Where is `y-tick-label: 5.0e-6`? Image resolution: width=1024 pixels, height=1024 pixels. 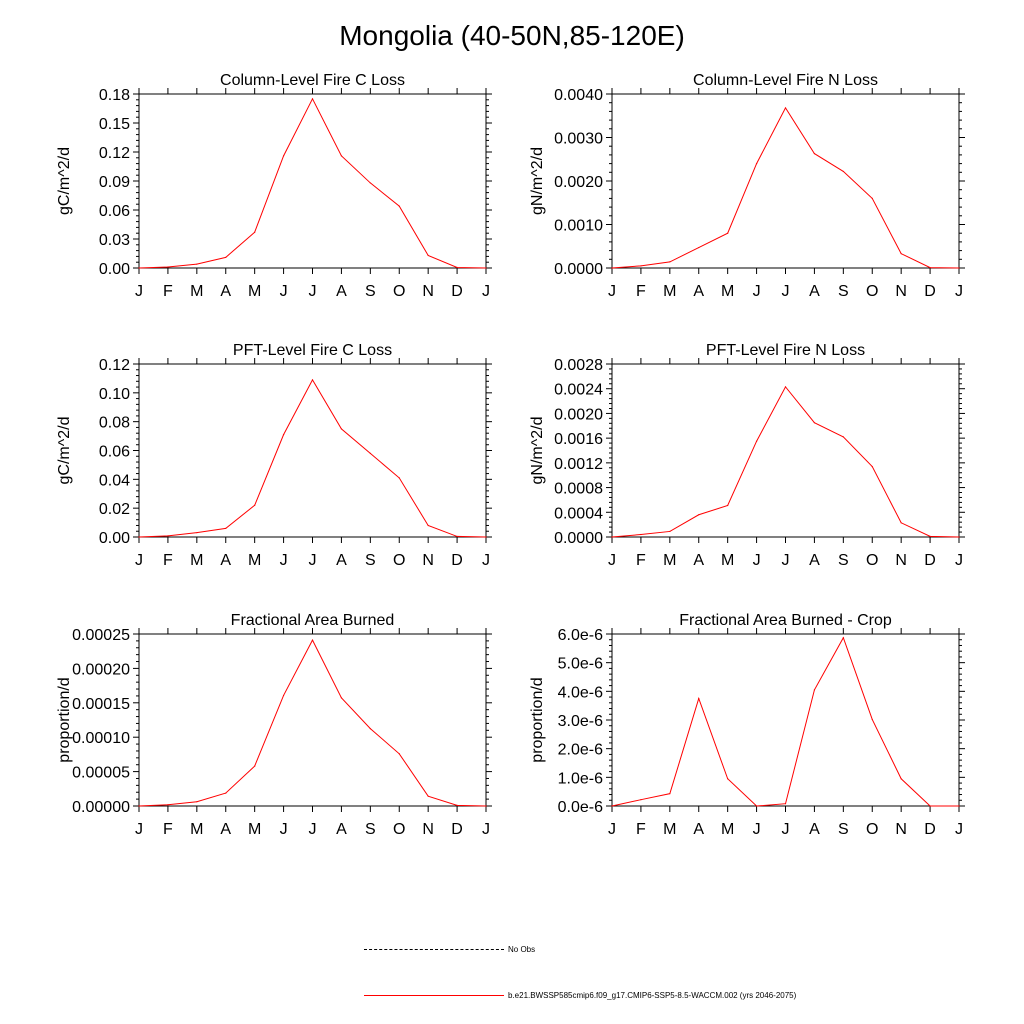
y-tick-label: 5.0e-6 is located at coordinates (580, 664).